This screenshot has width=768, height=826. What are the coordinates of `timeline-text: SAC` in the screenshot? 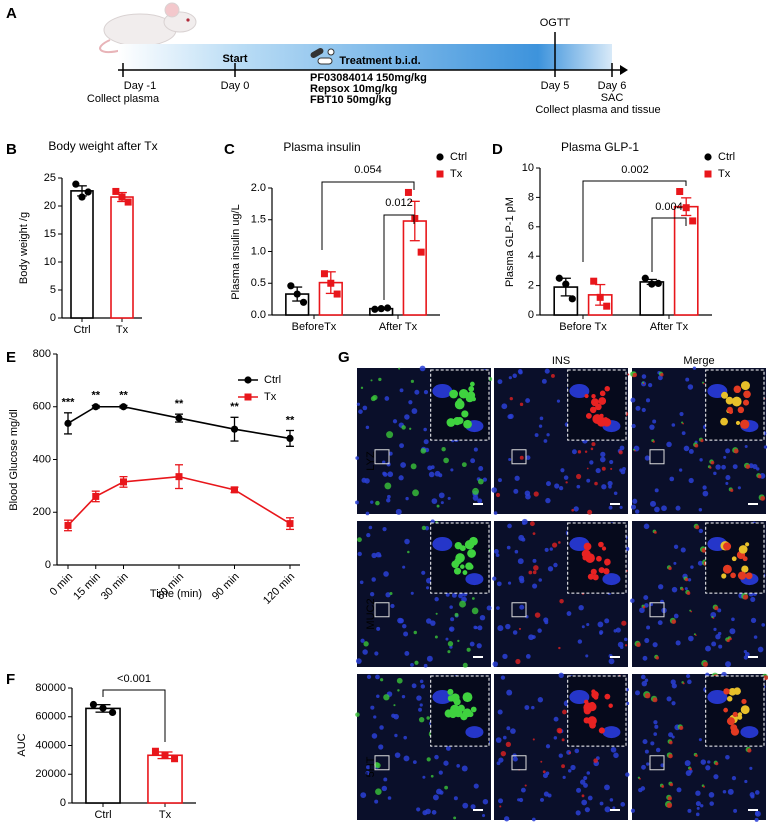 It's located at (612, 98).